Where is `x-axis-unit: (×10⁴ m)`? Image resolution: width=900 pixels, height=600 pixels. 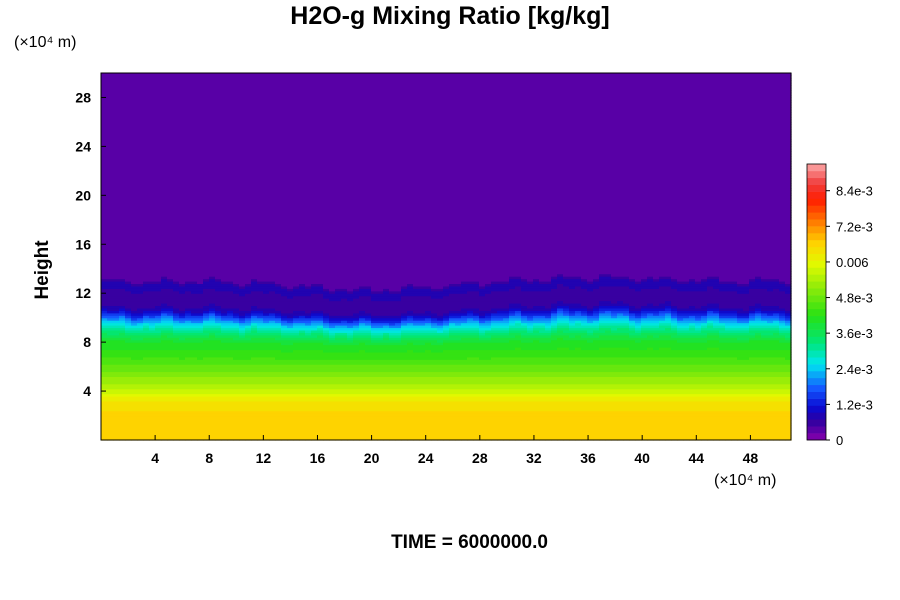 x-axis-unit: (×10⁴ m) is located at coordinates (745, 480).